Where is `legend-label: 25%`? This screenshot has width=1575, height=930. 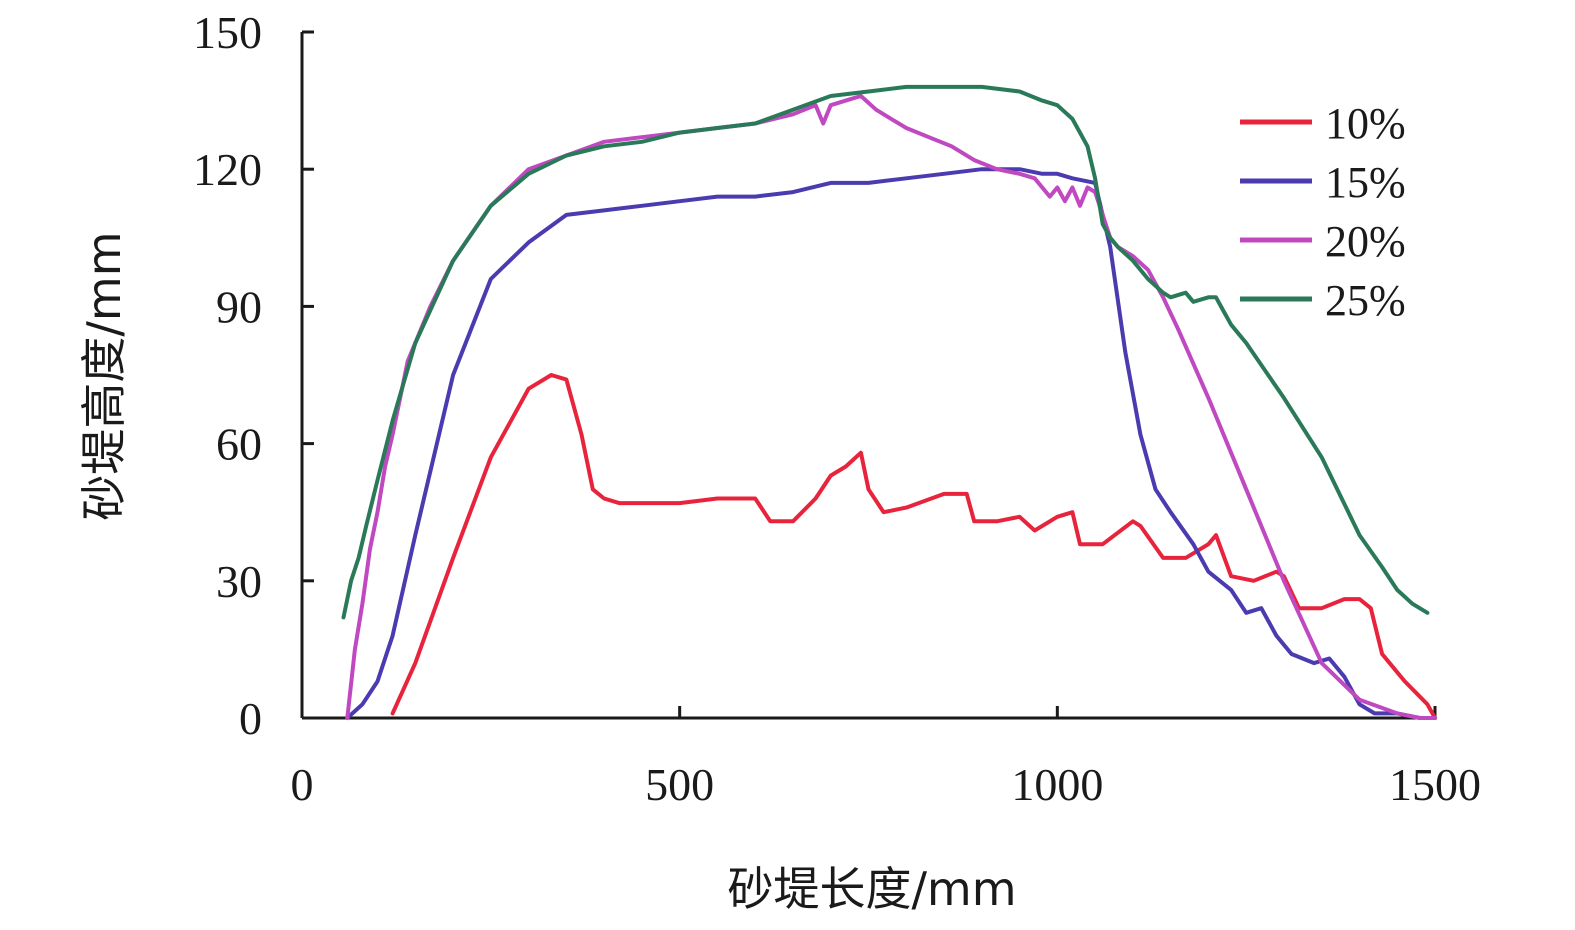 legend-label: 25% is located at coordinates (1365, 300).